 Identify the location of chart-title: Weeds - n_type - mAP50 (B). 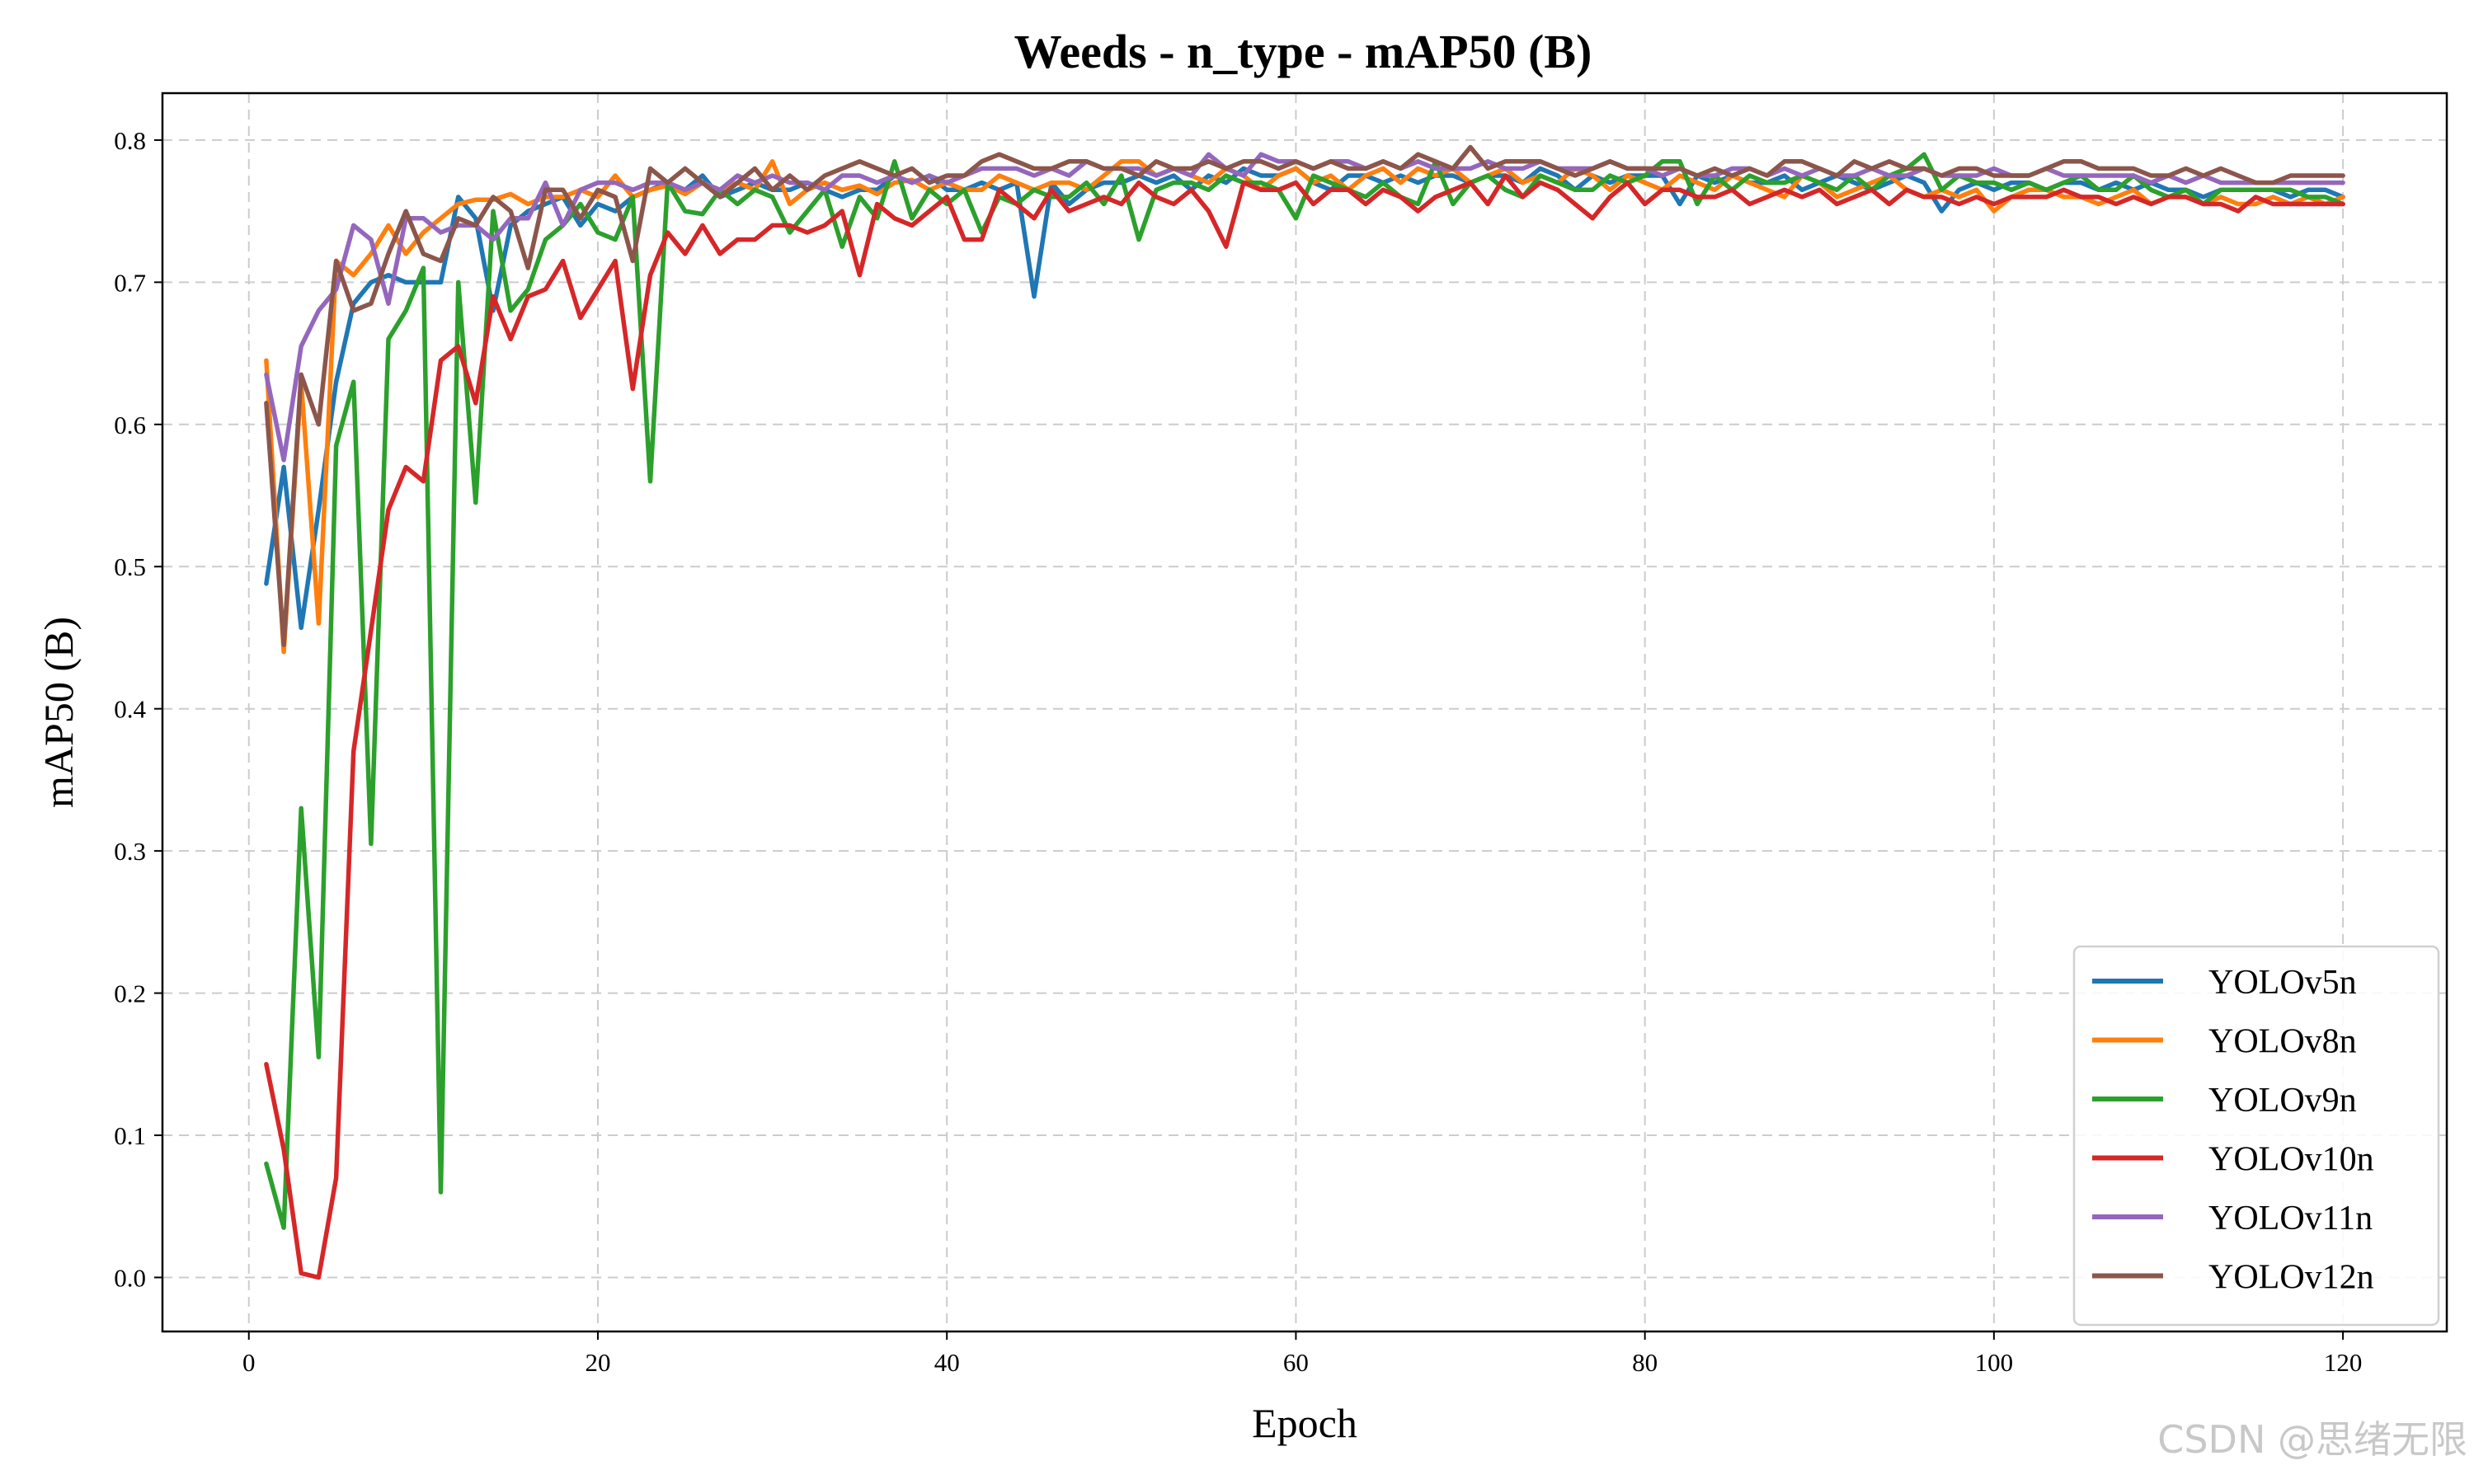
(1303, 51).